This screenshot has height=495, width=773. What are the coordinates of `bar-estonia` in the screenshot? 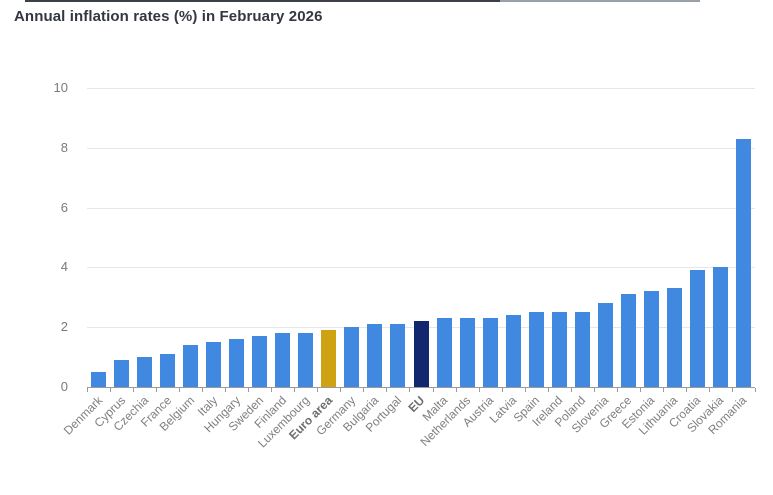 It's located at (651, 339).